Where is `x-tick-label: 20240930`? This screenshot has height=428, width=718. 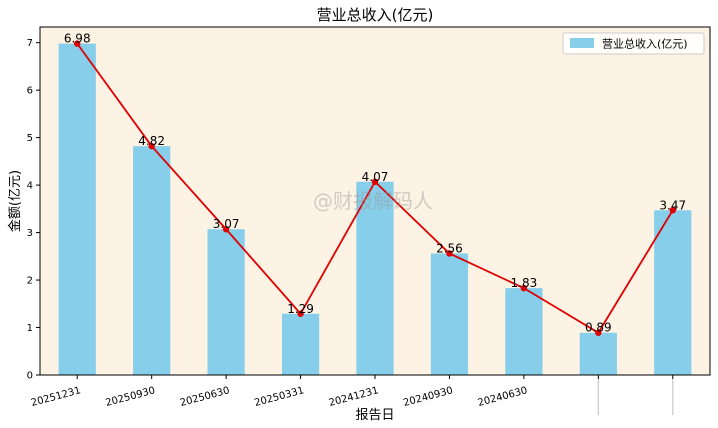 x-tick-label: 20240930 is located at coordinates (428, 397).